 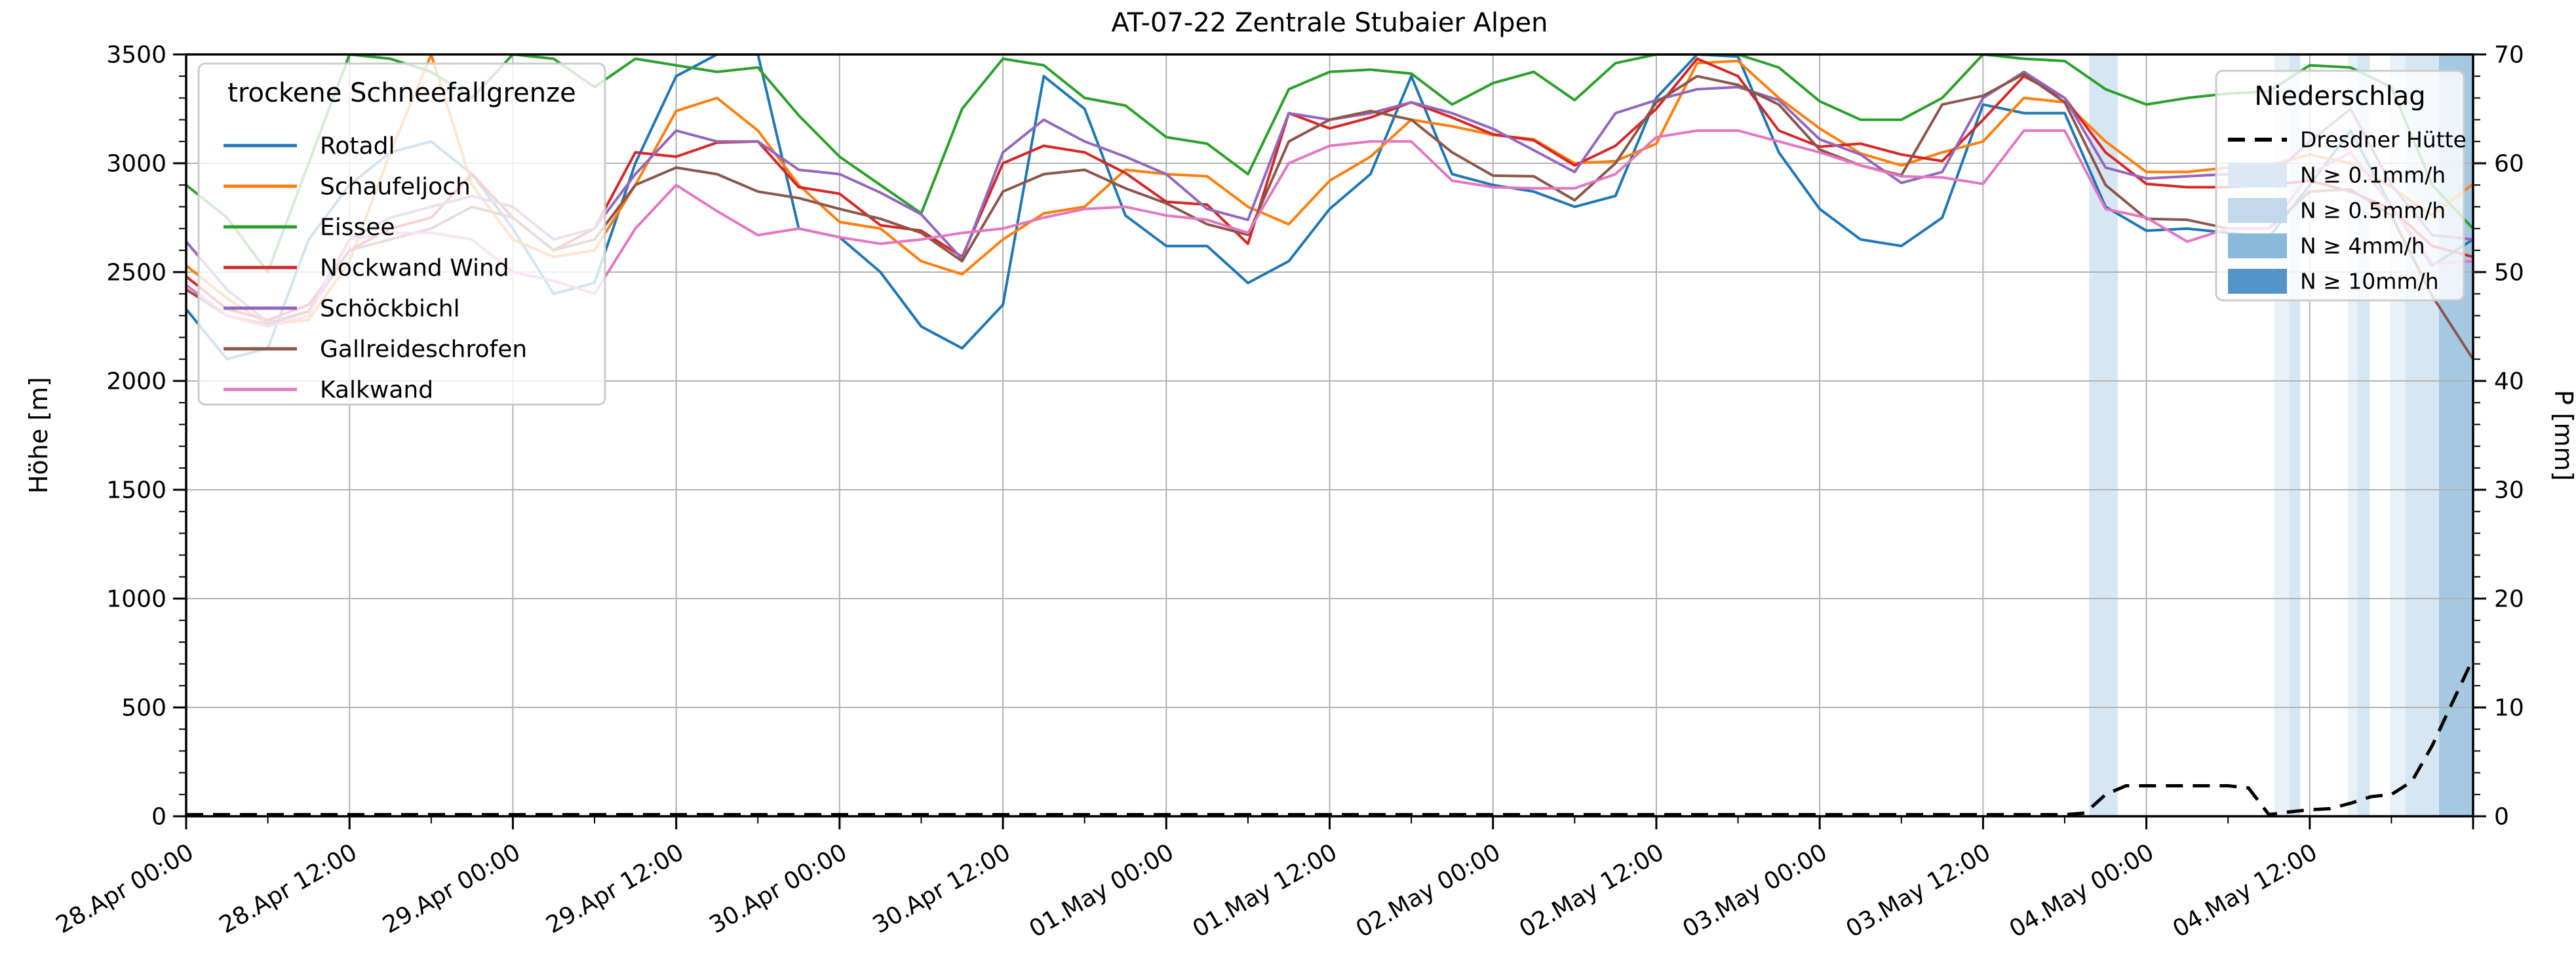 What do you see at coordinates (357, 146) in the screenshot?
I see `legend-snowline-item-label: Rotadl` at bounding box center [357, 146].